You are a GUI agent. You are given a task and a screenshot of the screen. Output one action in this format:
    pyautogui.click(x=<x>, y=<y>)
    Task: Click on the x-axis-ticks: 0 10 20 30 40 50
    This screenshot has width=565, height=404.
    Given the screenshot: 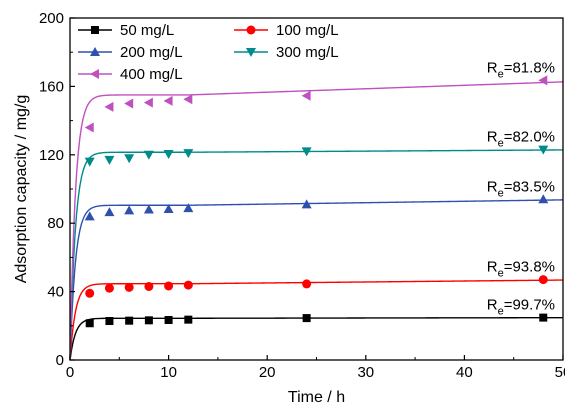 What is the action you would take?
    pyautogui.click(x=315, y=368)
    